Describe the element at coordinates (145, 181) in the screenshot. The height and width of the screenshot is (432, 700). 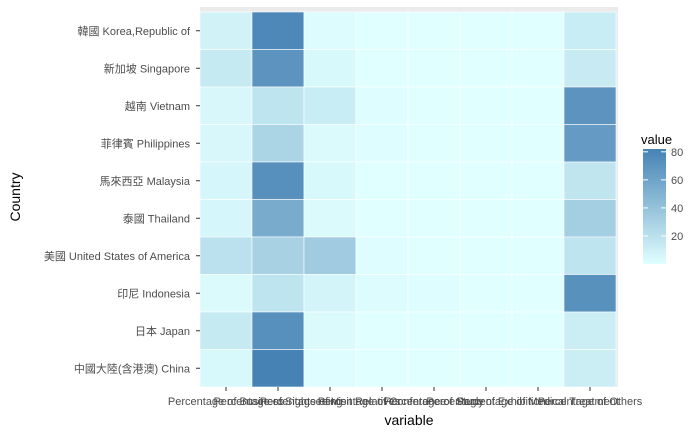
I see `y-tick-label: 馬來西亞 Malaysia` at that location.